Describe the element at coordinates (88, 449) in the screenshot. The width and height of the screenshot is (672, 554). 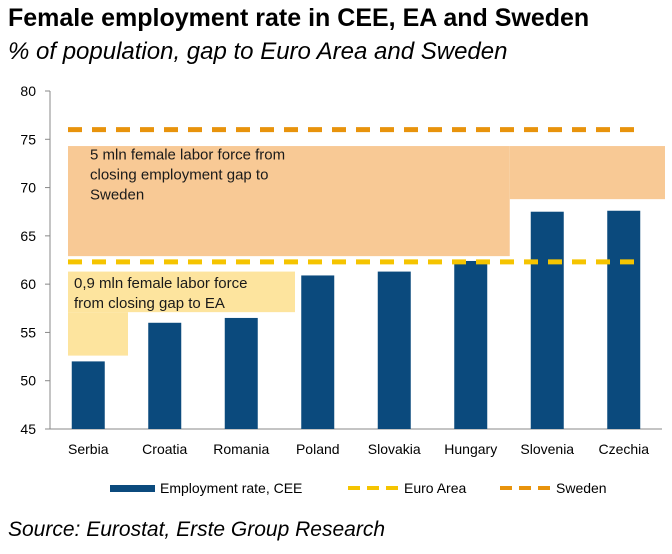
I see `x-tick-label: Serbia` at that location.